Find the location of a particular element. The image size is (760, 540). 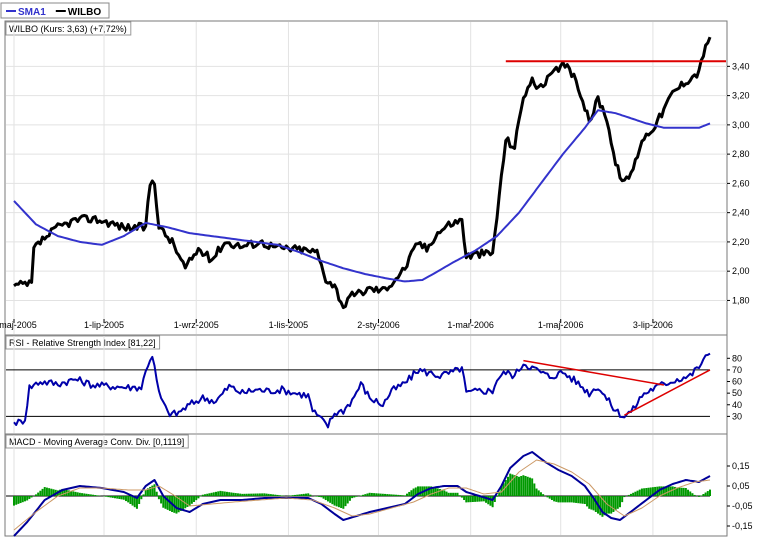

y-tick-label: 70 is located at coordinates (737, 370).